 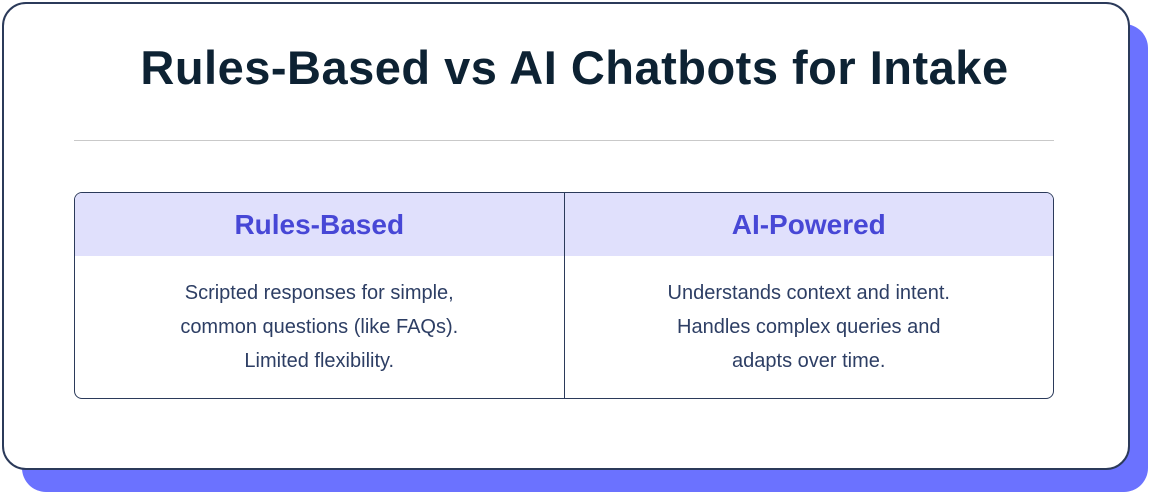 I want to click on divider, so click(x=564, y=140).